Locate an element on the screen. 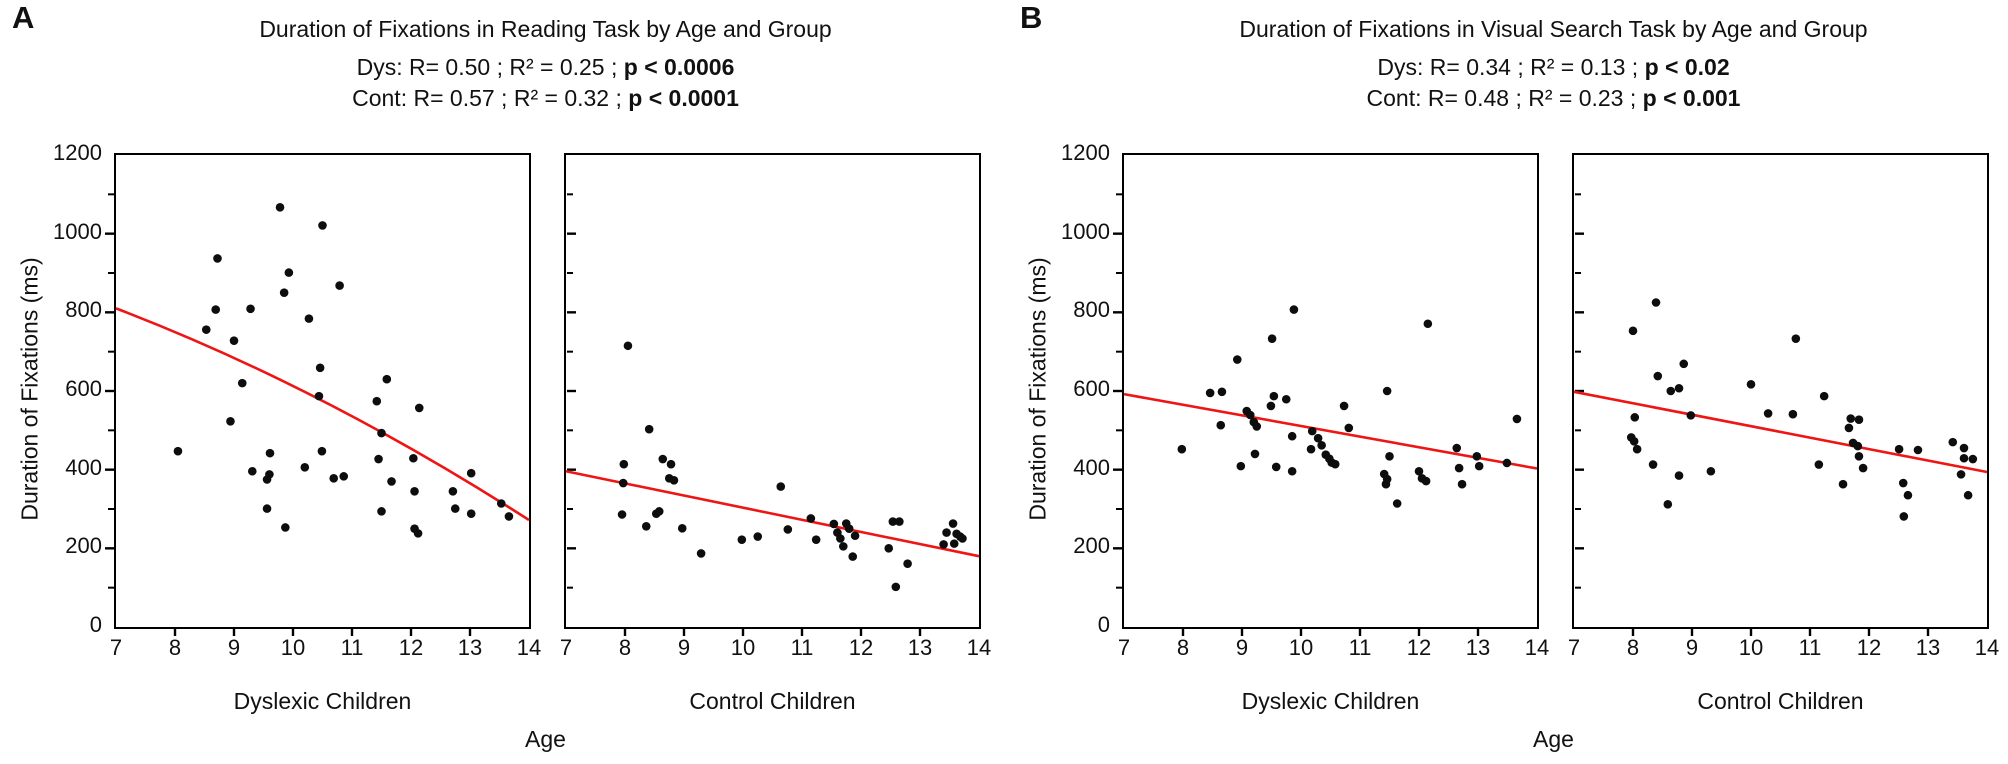 The width and height of the screenshot is (2008, 764). stats-p-value: p < 0.02 is located at coordinates (1687, 67).